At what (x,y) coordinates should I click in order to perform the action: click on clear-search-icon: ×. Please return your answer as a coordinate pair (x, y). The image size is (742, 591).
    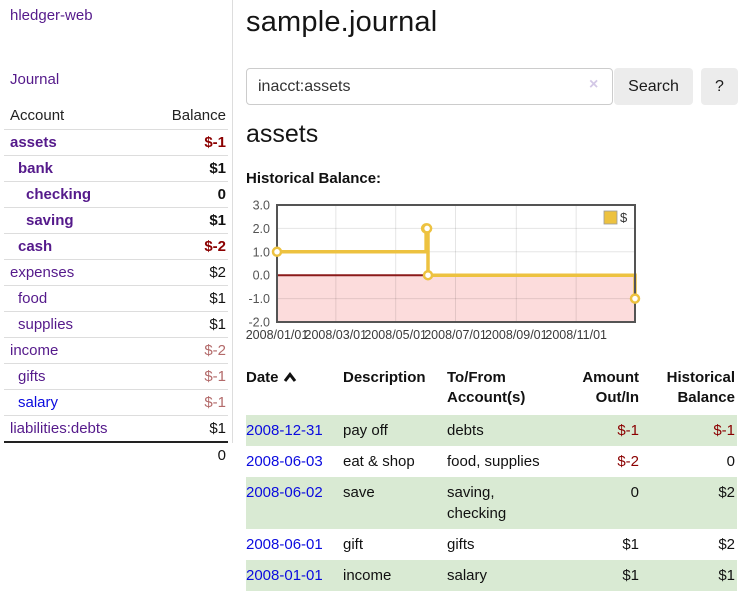
    Looking at the image, I should click on (594, 84).